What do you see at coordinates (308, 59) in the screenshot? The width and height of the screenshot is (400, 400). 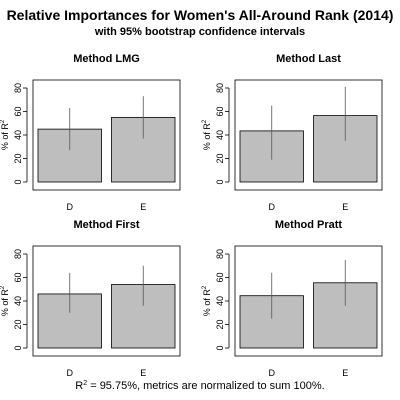 I see `panel-title: Method Last` at bounding box center [308, 59].